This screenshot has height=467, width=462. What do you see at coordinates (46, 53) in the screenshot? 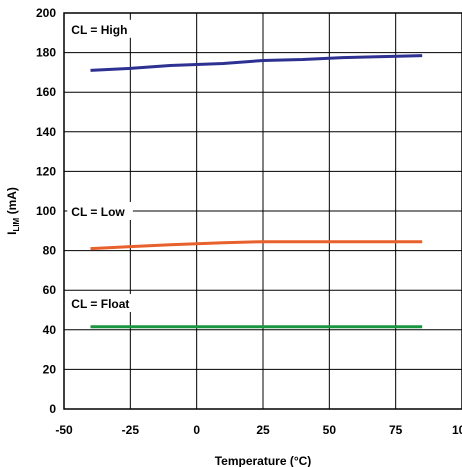
I see `y-tick-label: 180` at bounding box center [46, 53].